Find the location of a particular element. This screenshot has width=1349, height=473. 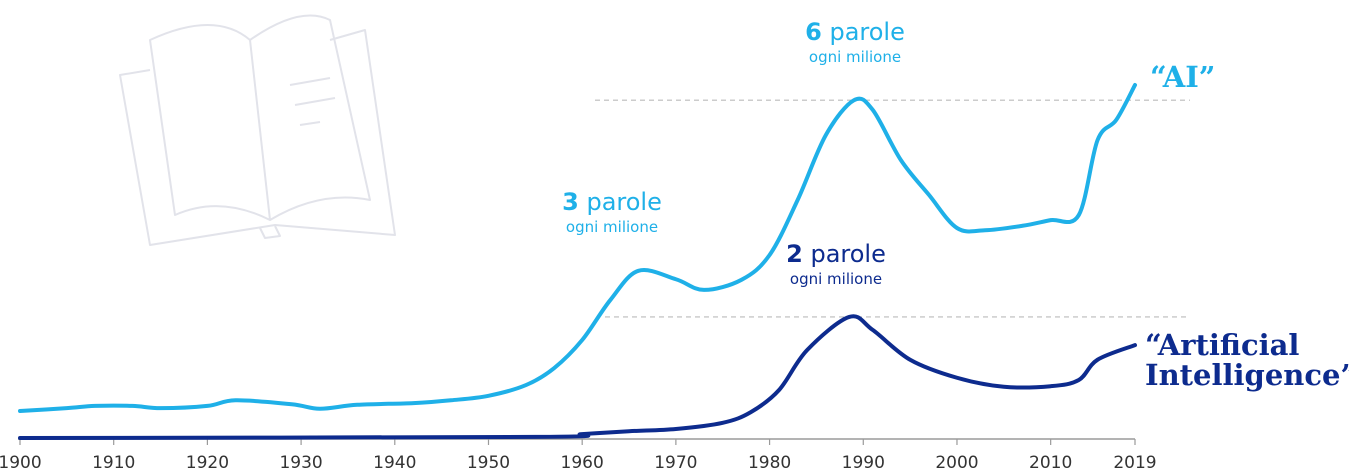

annotation-main: 6 parole is located at coordinates (855, 32).